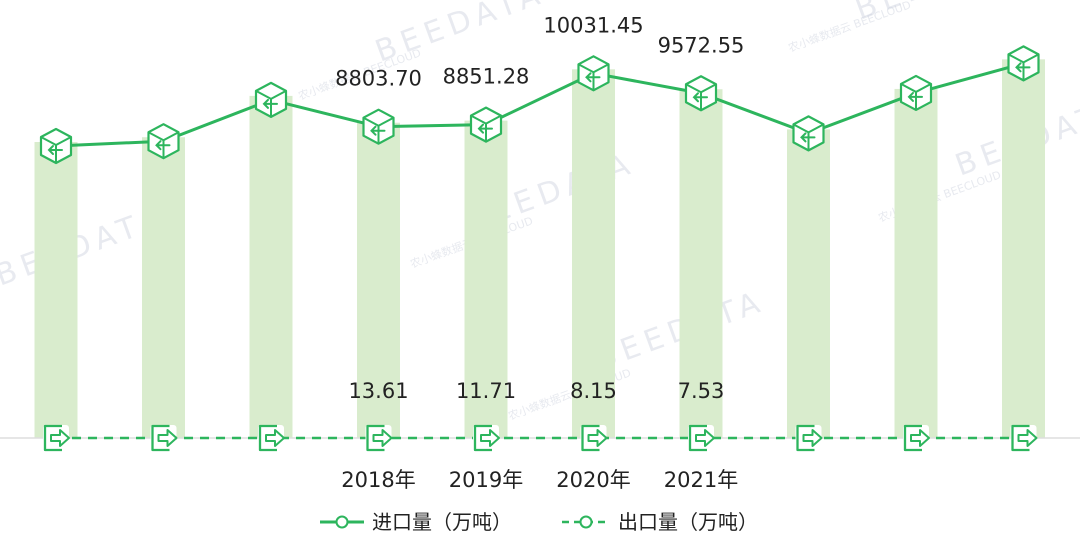 Image resolution: width=1080 pixels, height=540 pixels. Describe the element at coordinates (539, 104) in the screenshot. I see `import-series-line` at that location.